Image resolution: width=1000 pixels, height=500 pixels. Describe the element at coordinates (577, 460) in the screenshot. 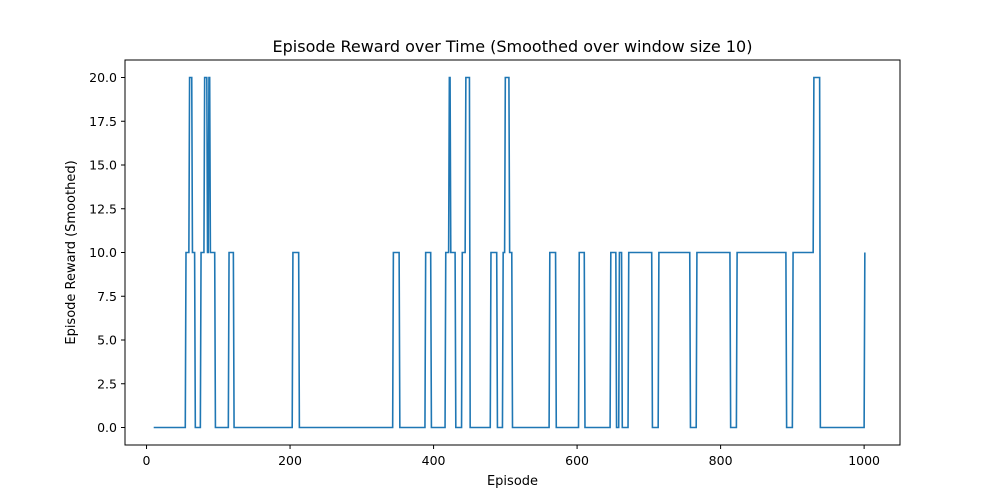

I see `x-tick-label: 600` at that location.